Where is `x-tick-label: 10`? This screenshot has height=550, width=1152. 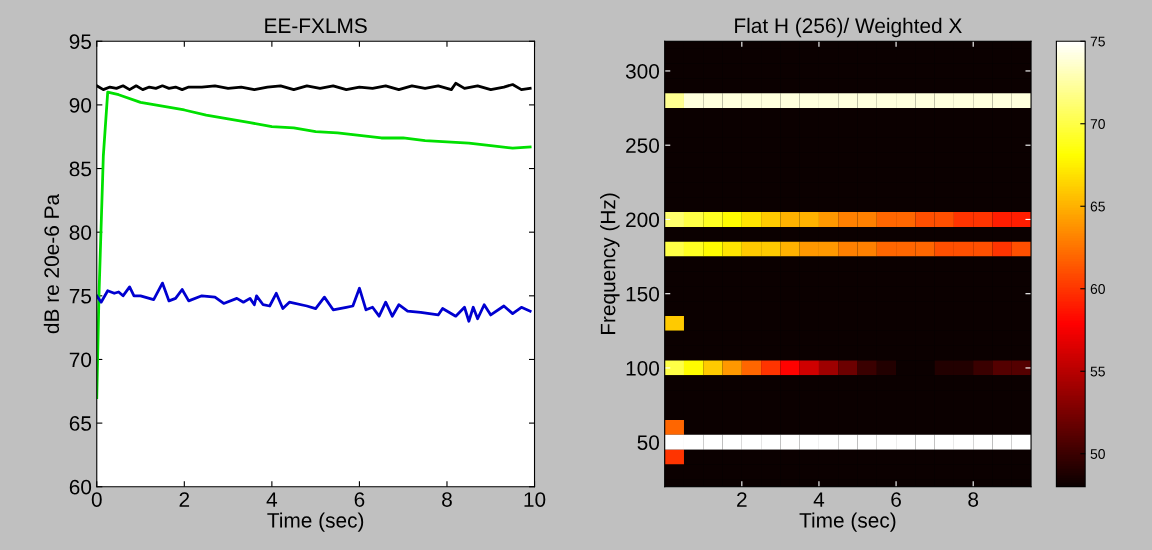 x-tick-label: 10 is located at coordinates (535, 499).